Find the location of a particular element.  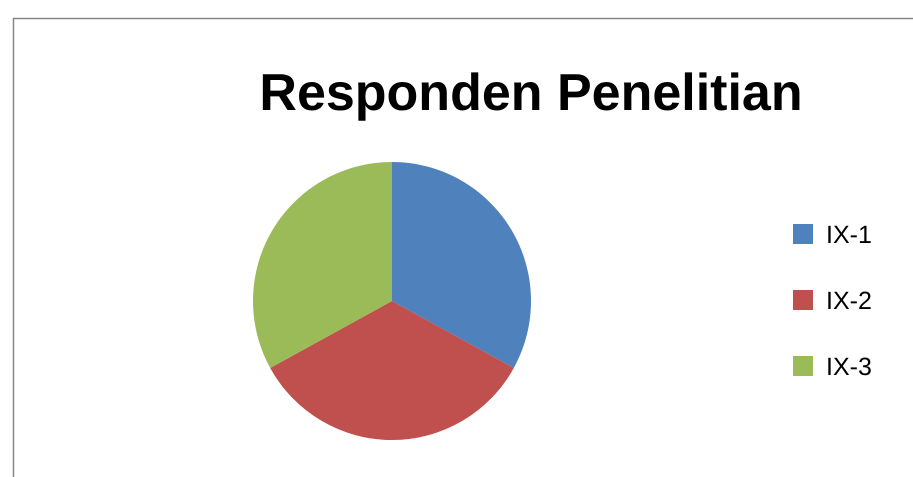

chart-title: Responden Penelitian is located at coordinates (531, 93).